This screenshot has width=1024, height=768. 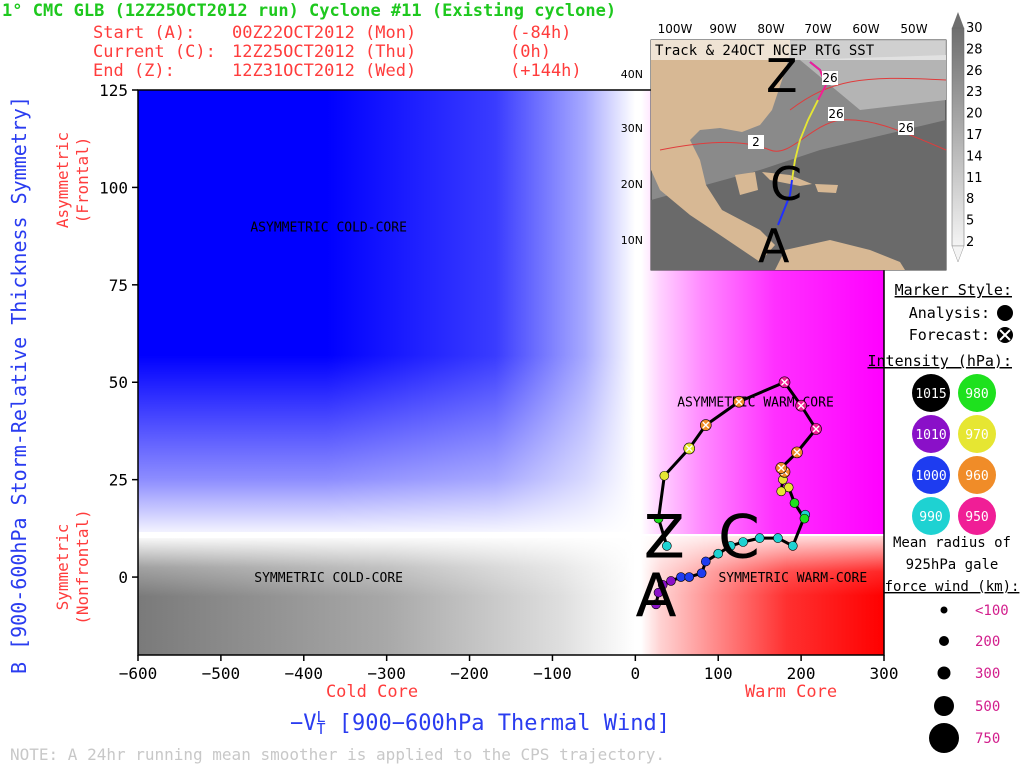 I want to click on y-side-symmetric-line2: (Nonfrontal), so click(x=82, y=567).